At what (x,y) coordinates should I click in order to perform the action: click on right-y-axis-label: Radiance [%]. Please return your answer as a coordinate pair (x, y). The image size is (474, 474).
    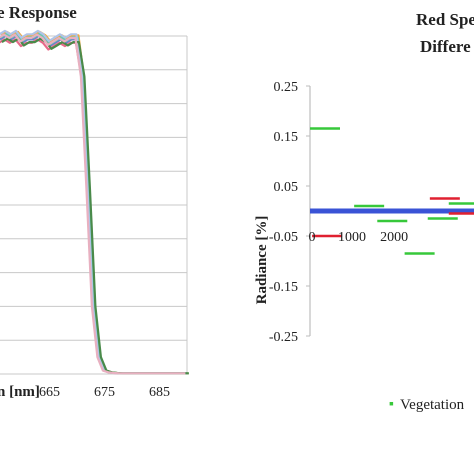
    Looking at the image, I should click on (262, 260).